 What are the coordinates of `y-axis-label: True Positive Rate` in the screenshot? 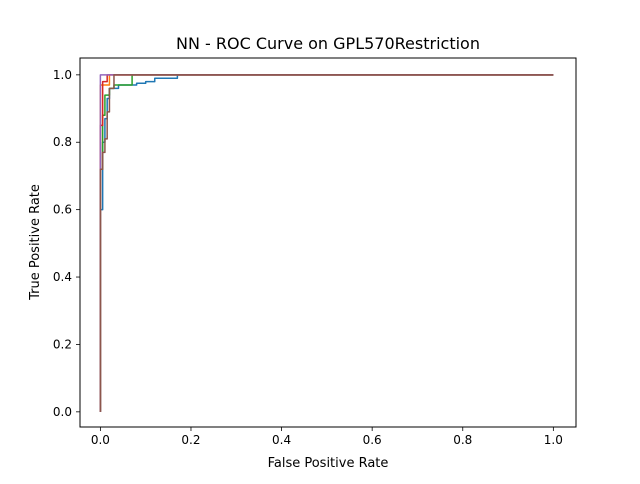 It's located at (35, 242).